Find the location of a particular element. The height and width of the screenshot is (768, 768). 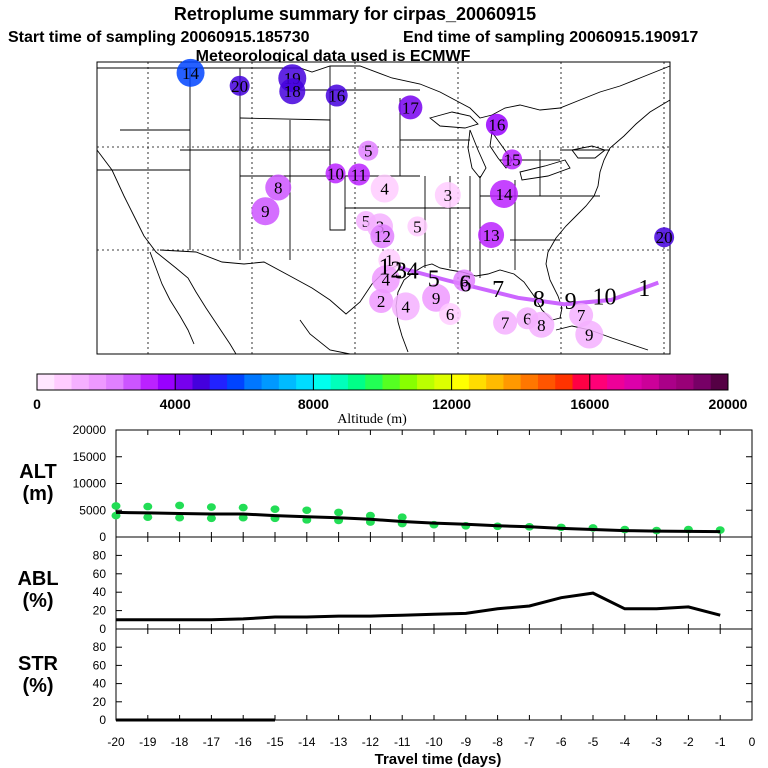

plume-point-label: 7 is located at coordinates (505, 323).